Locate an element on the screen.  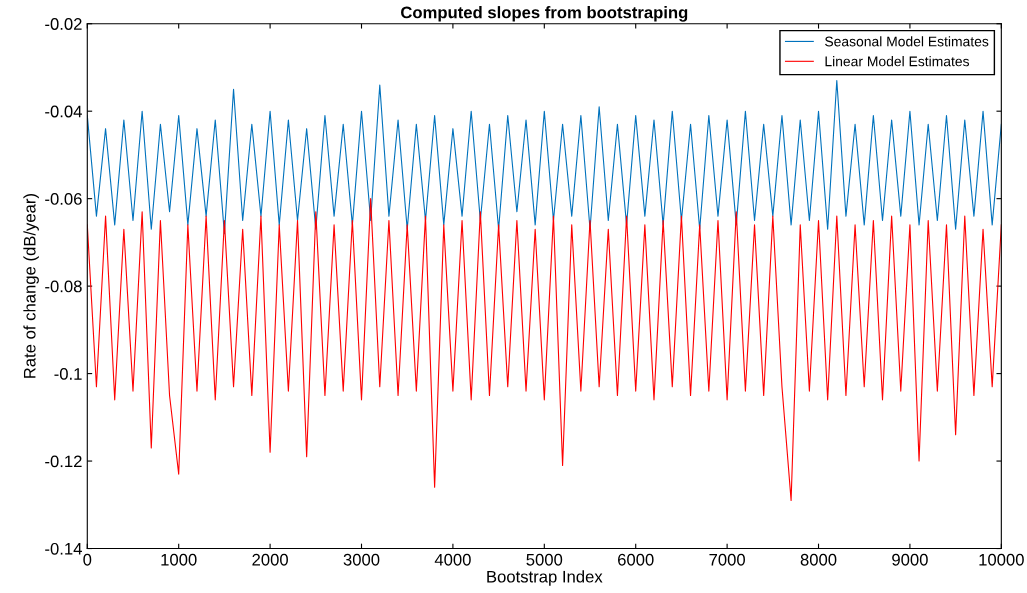
x-tick-label: 10000 is located at coordinates (1001, 559).